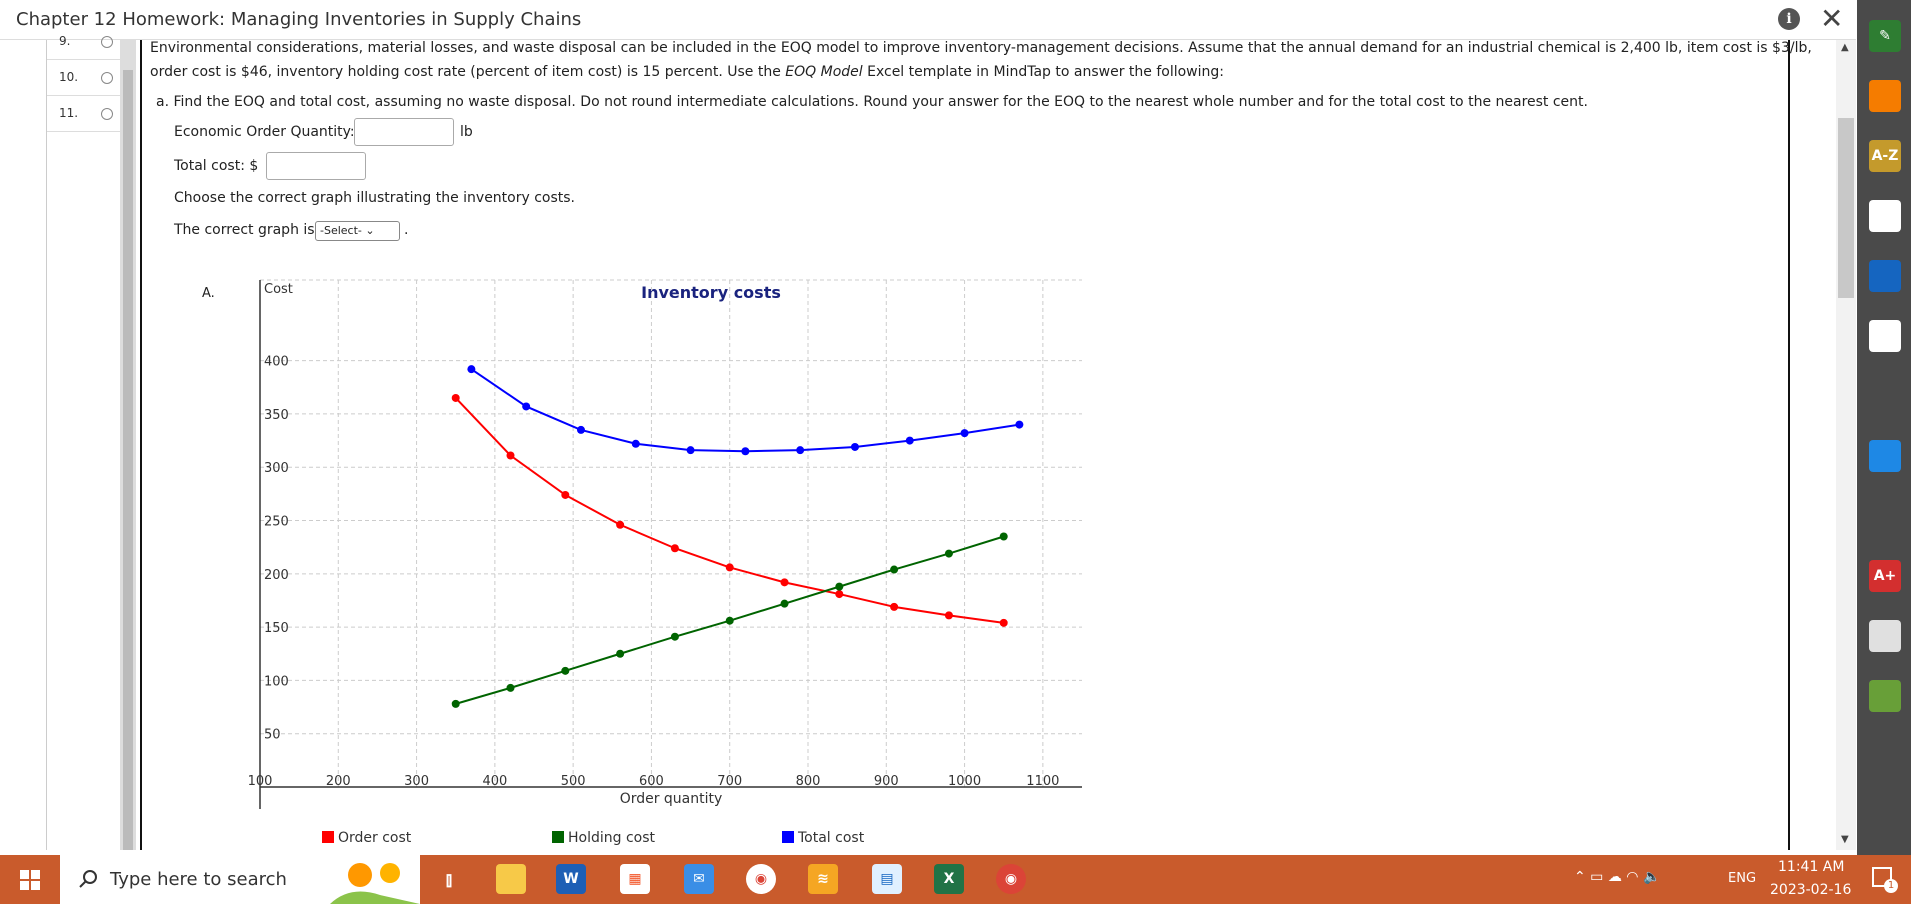  What do you see at coordinates (30, 879) in the screenshot?
I see `windows-start-icon` at bounding box center [30, 879].